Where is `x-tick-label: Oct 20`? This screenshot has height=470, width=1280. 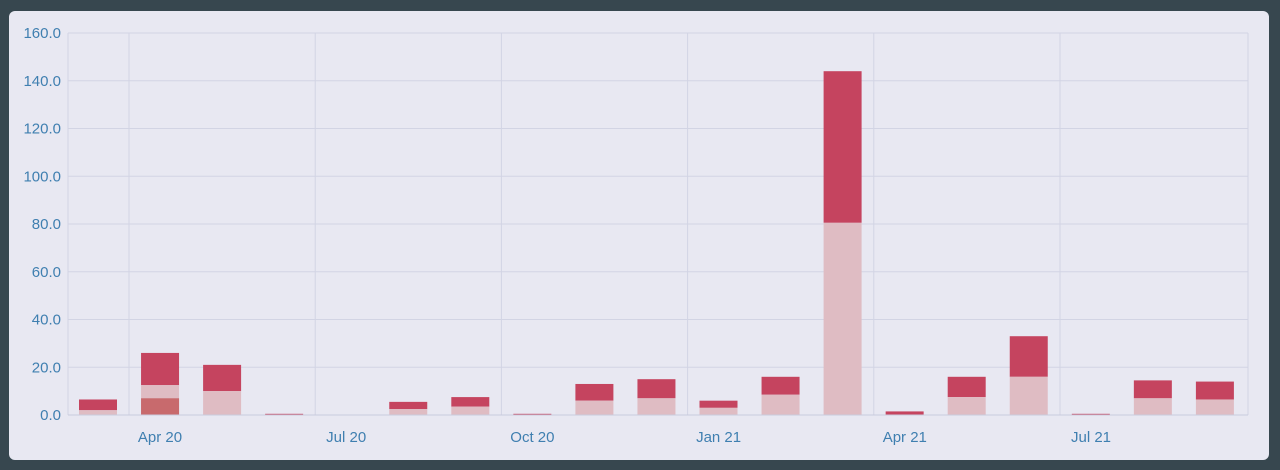
x-tick-label: Oct 20 is located at coordinates (532, 437).